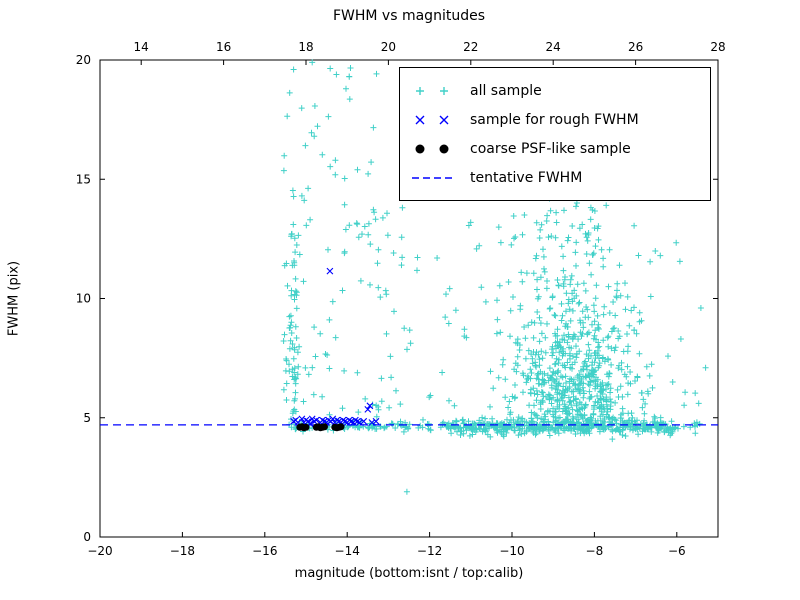 This screenshot has width=800, height=600. What do you see at coordinates (511, 551) in the screenshot?
I see `svg-text: −10` at bounding box center [511, 551].